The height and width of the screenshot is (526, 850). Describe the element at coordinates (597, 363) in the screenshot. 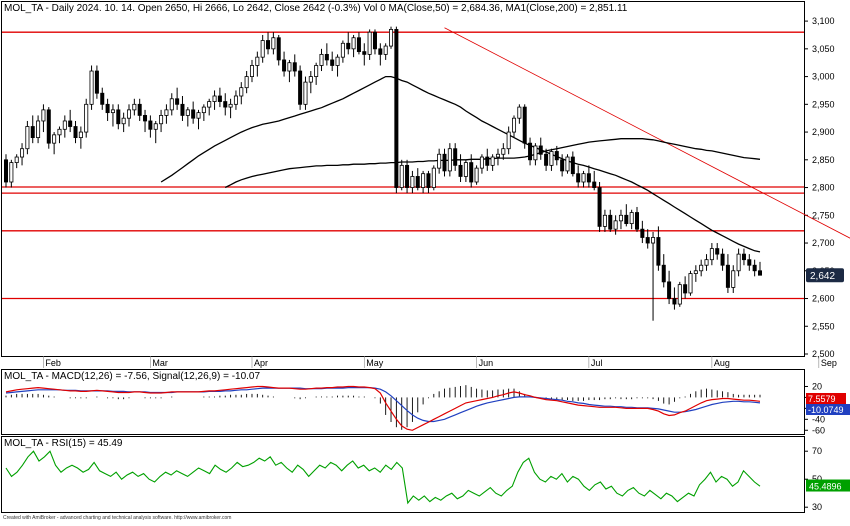

I see `month-label: Jul` at that location.